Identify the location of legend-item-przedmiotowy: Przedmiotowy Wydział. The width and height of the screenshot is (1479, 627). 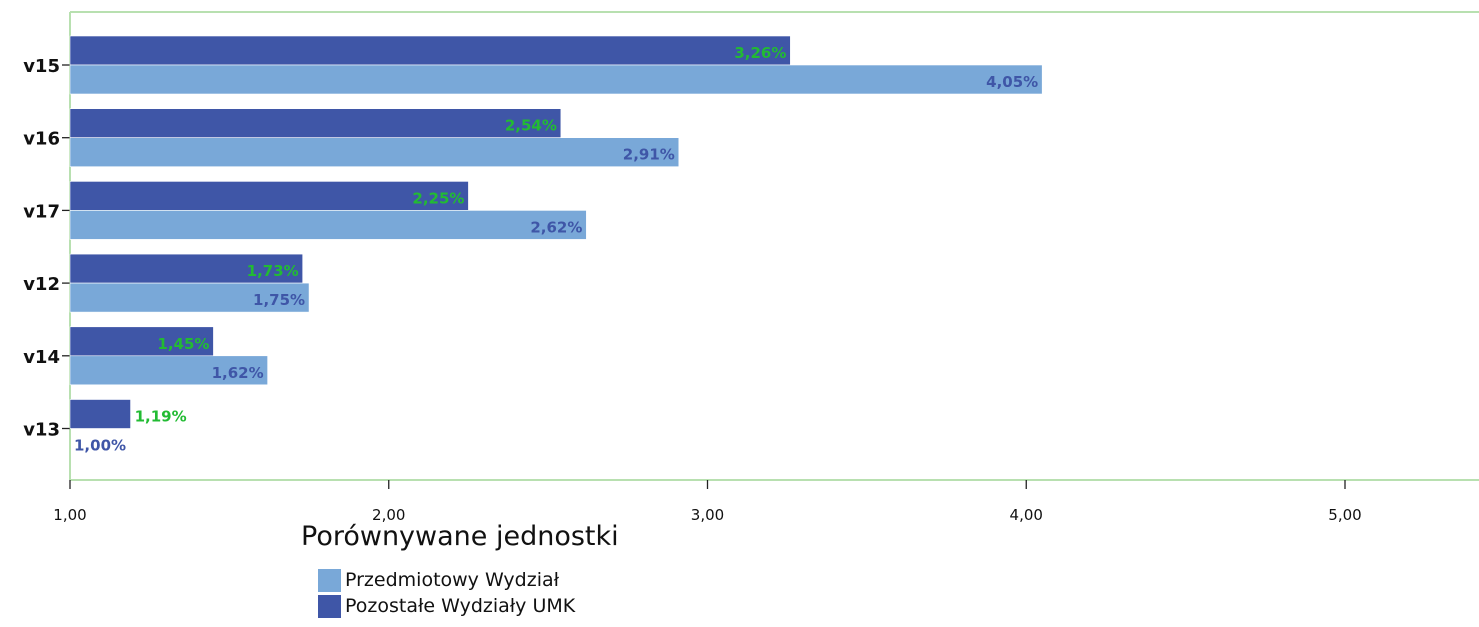
(446, 580).